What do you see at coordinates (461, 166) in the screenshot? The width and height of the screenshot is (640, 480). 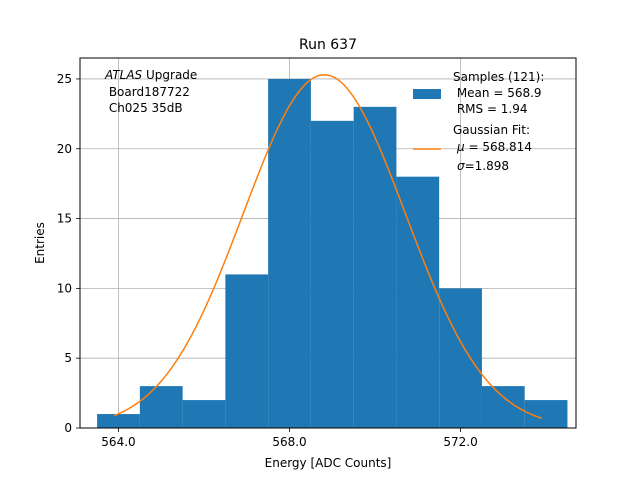 I see `sigma-symbol: σ` at bounding box center [461, 166].